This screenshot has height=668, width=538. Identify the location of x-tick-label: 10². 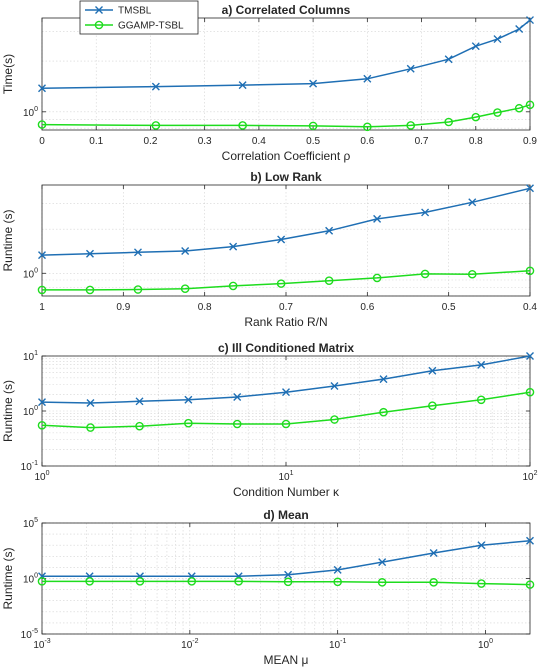
(529, 476).